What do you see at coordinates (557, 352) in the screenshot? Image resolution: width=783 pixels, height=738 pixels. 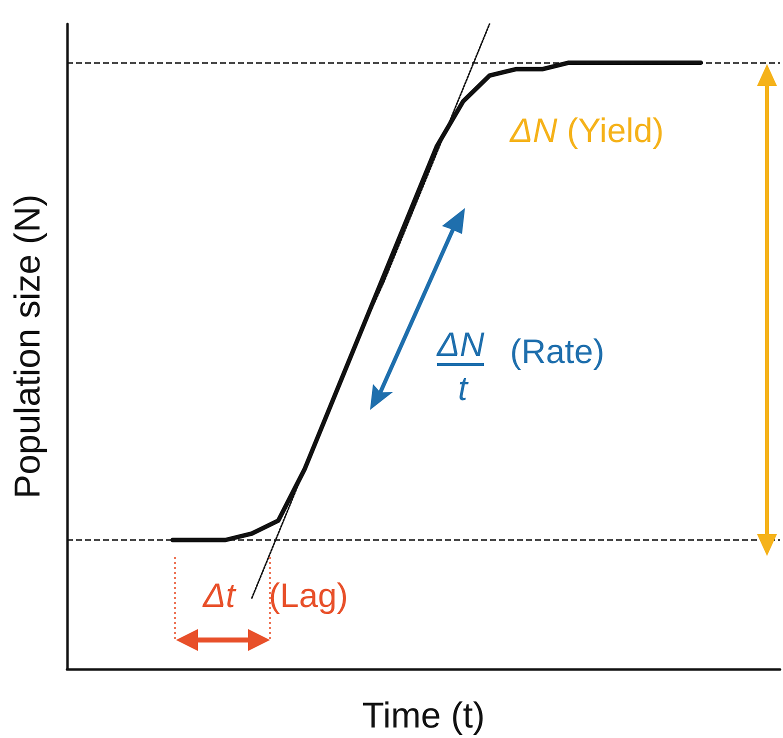 I see `annotation: (Rate)` at bounding box center [557, 352].